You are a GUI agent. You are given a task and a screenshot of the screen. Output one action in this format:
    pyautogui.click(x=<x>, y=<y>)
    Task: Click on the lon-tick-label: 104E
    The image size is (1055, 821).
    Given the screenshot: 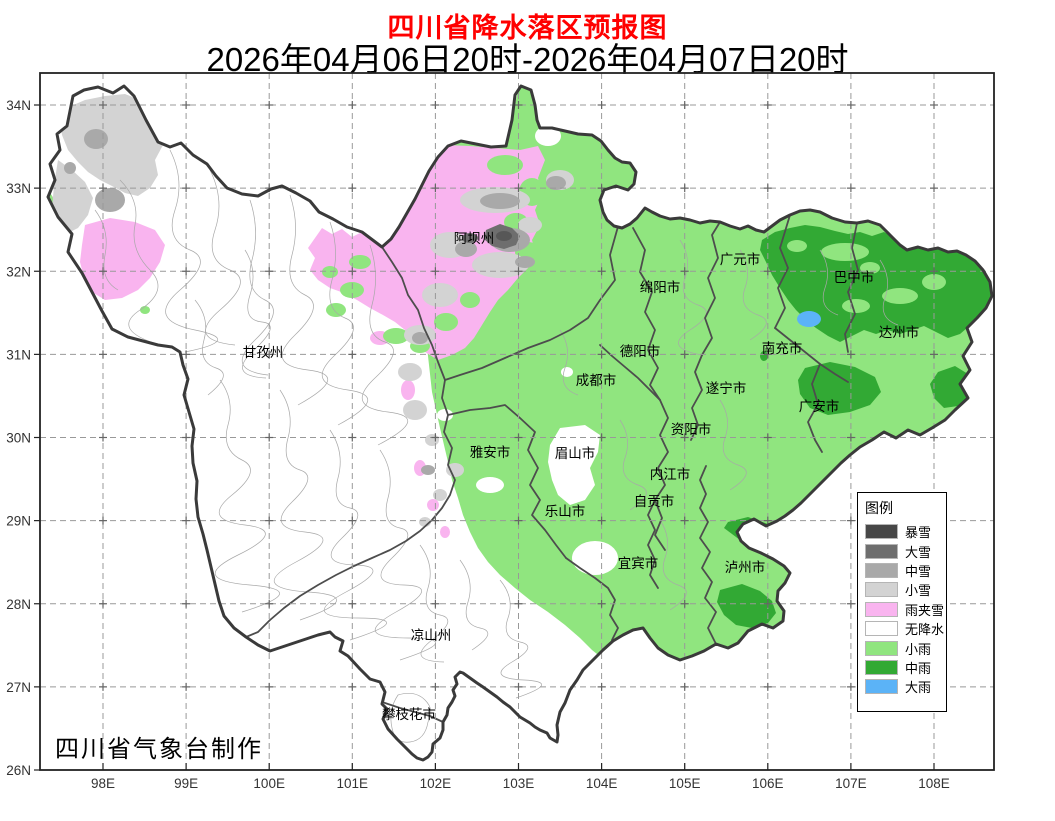 What is the action you would take?
    pyautogui.click(x=602, y=783)
    